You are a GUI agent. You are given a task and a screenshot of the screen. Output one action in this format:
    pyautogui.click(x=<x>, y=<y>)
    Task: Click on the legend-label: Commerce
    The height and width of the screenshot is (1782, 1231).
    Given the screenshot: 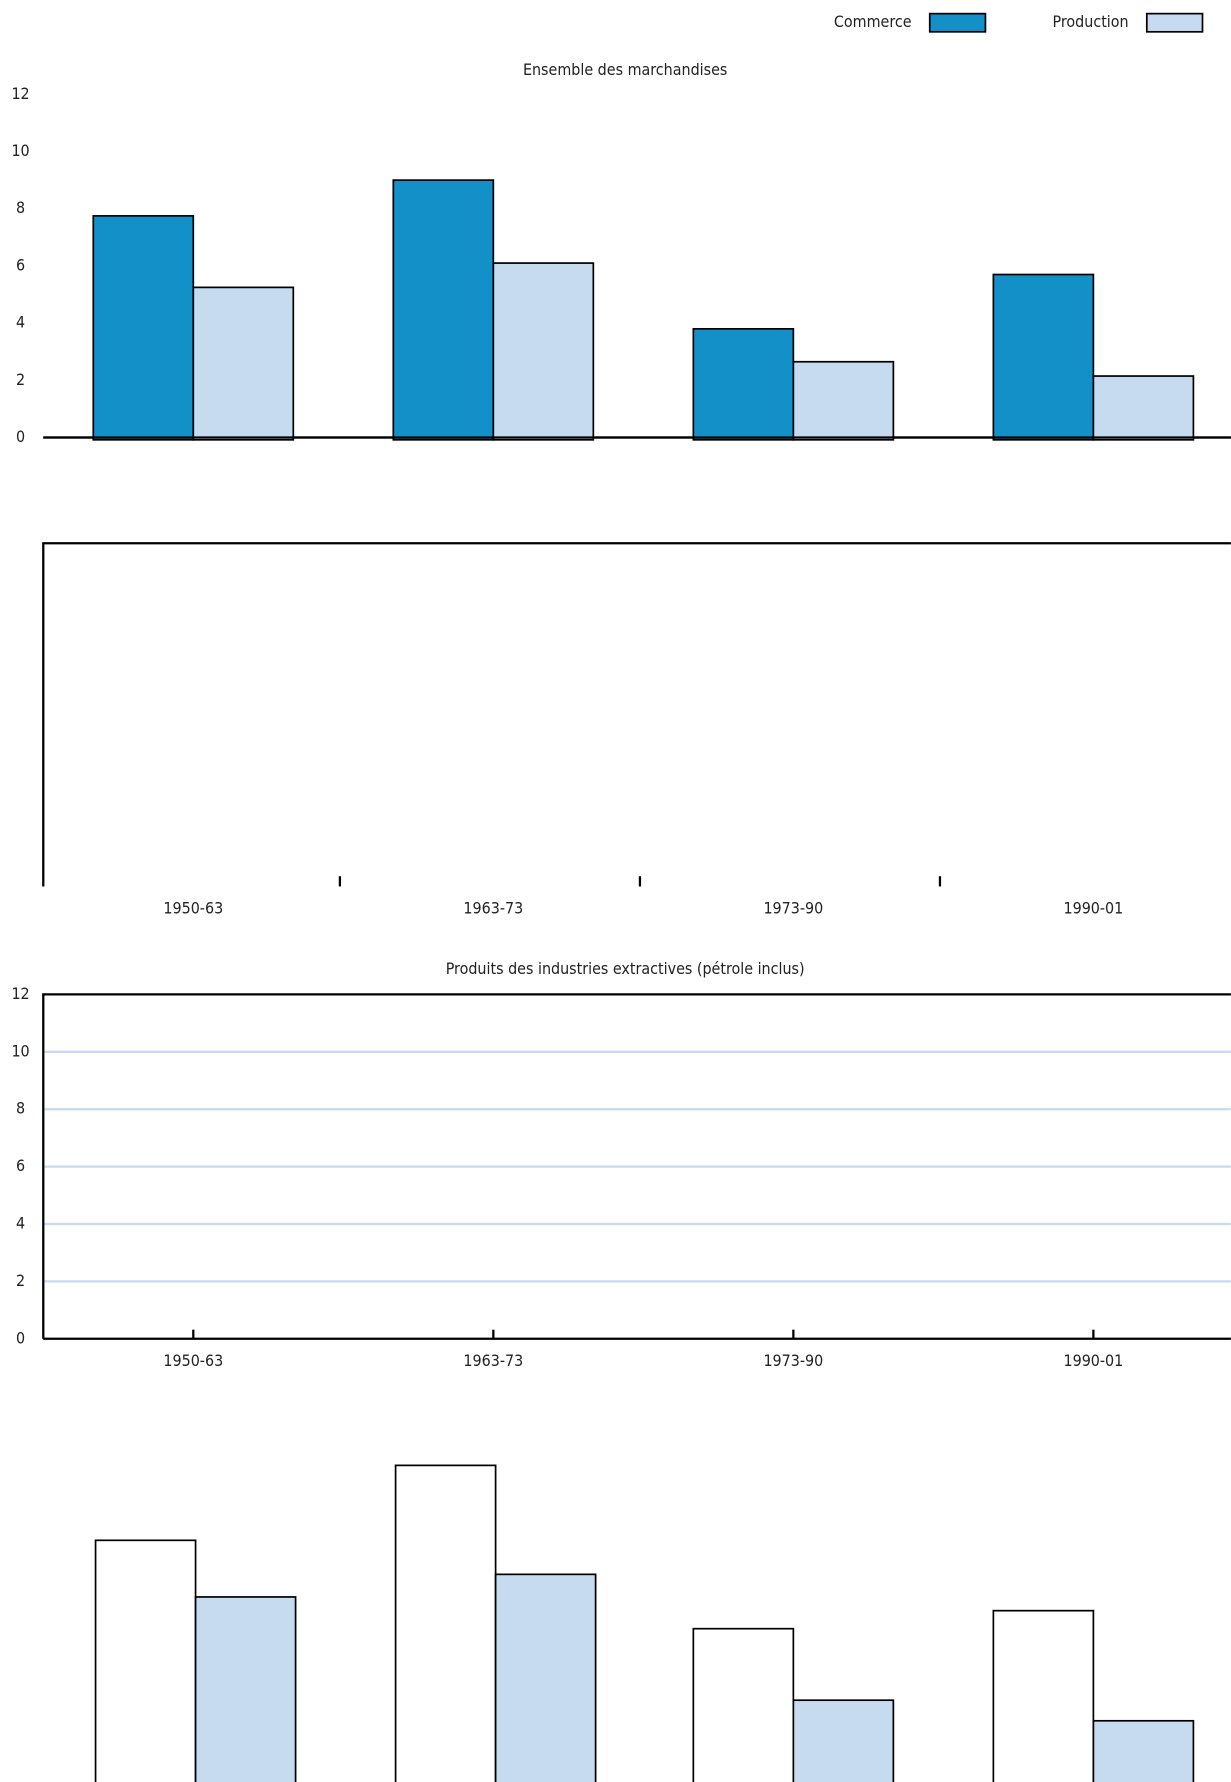 What is the action you would take?
    pyautogui.click(x=873, y=21)
    